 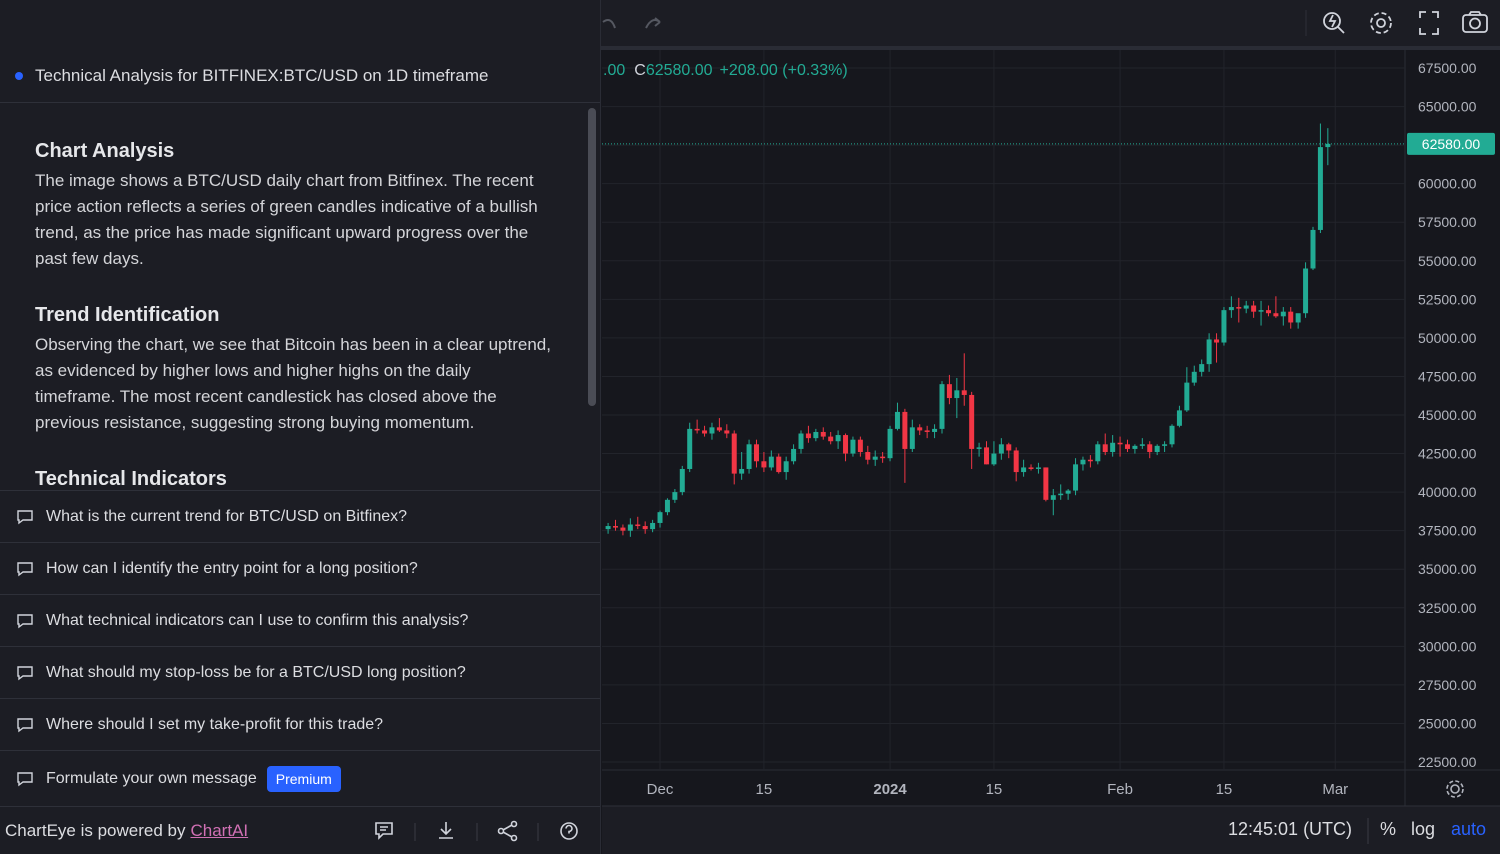 I want to click on premium-badge: Premium, so click(x=303, y=778).